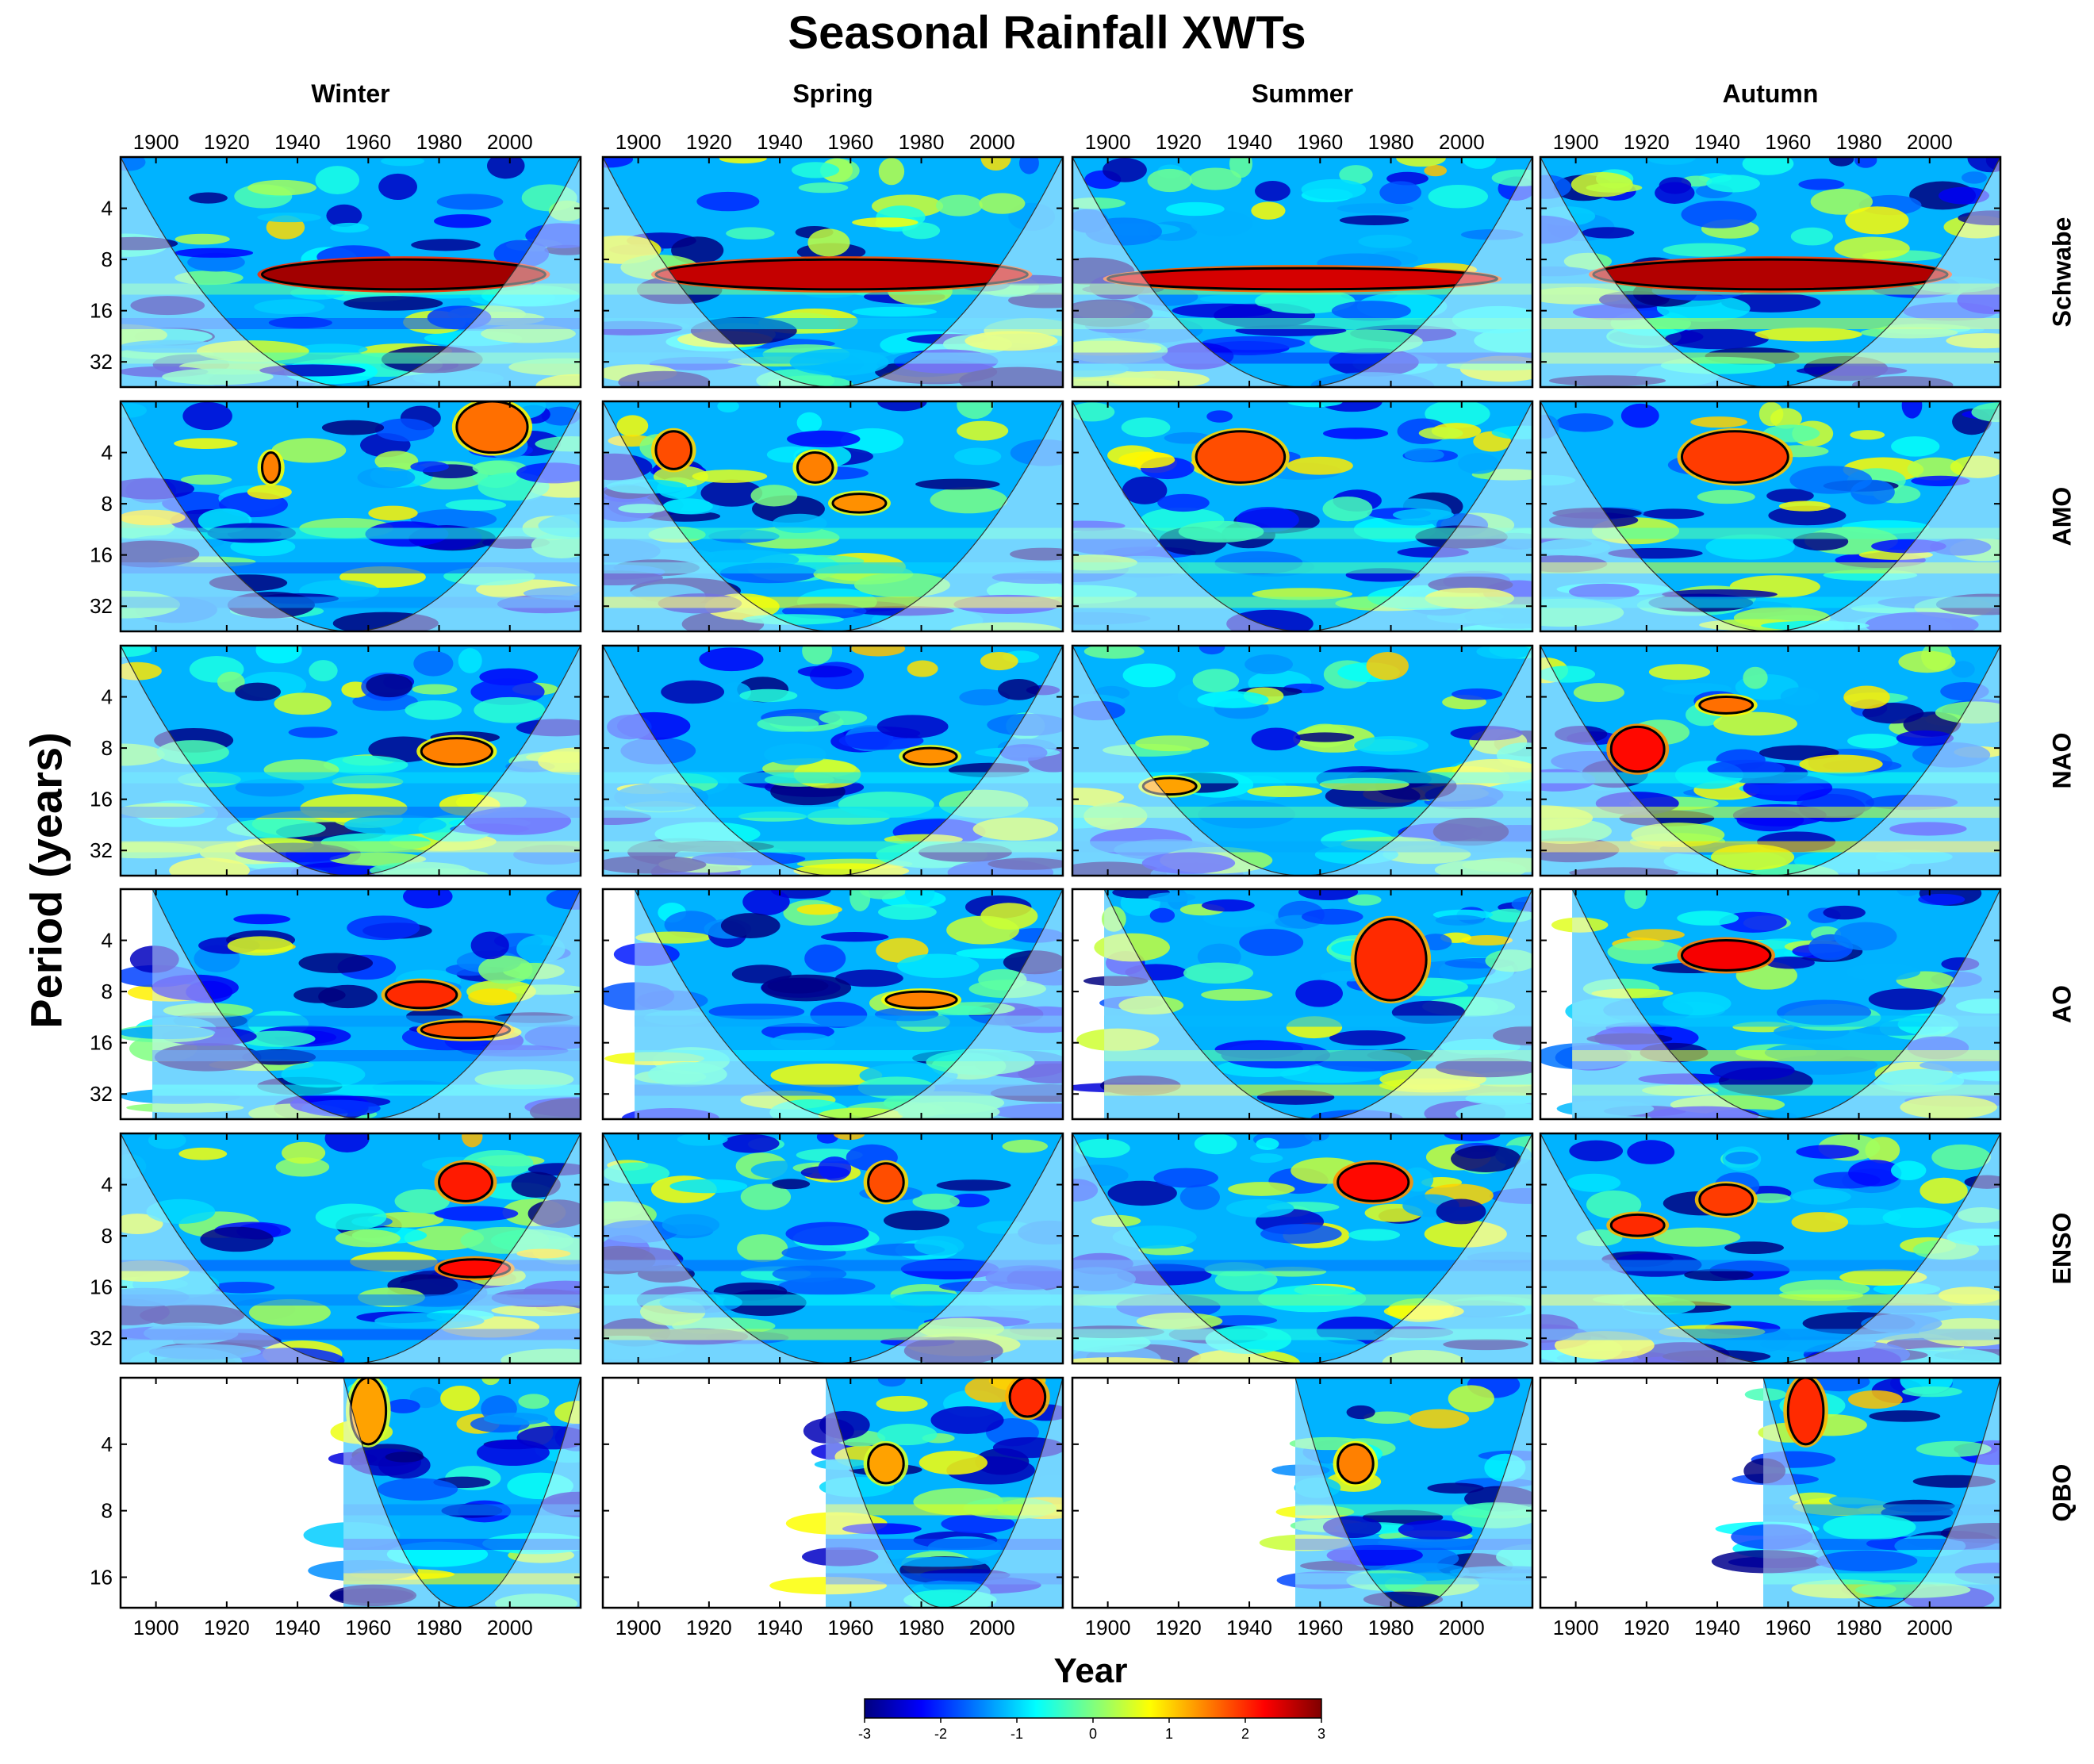 The width and height of the screenshot is (2094, 1764). I want to click on panel-qbo-autumn: 1900 1920 1940 1960 1980 2000, so click(1770, 1507).